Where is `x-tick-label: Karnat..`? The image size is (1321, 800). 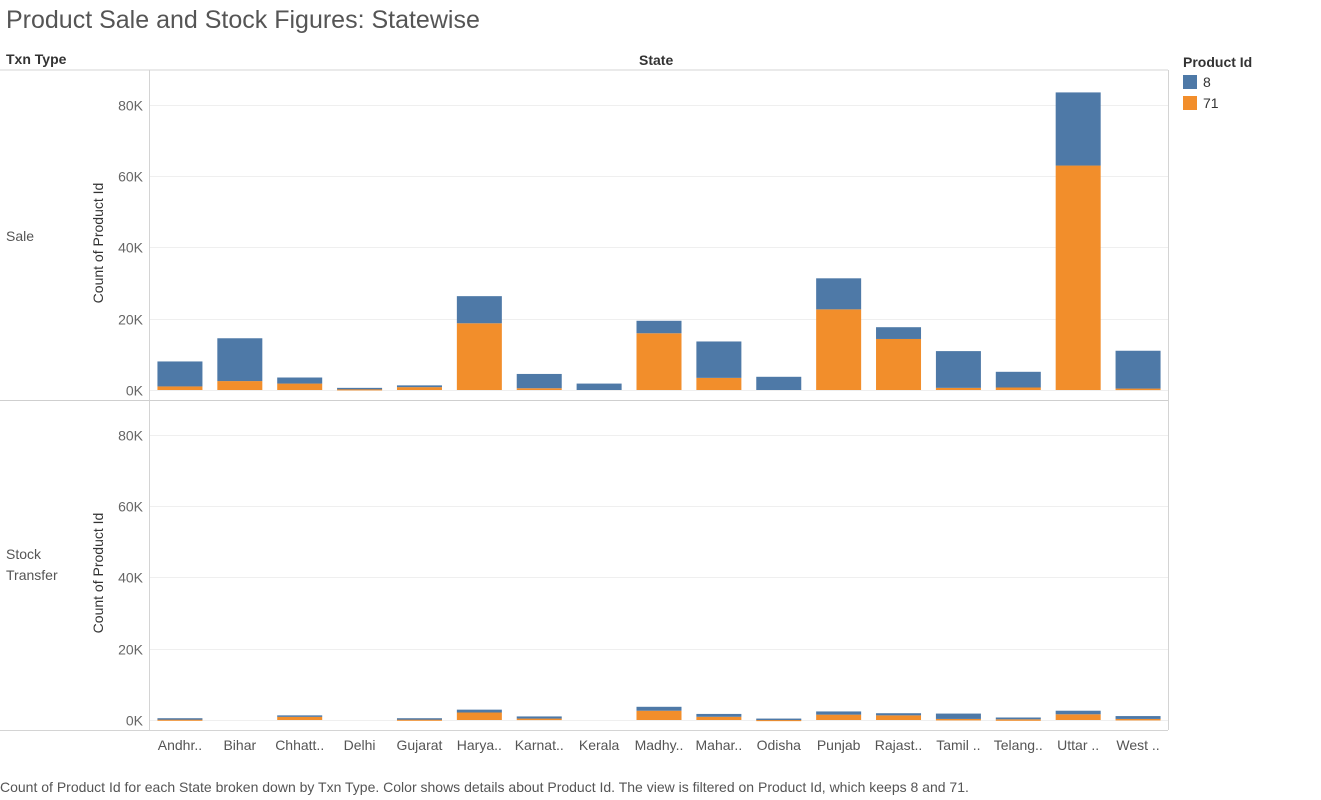 x-tick-label: Karnat.. is located at coordinates (539, 745).